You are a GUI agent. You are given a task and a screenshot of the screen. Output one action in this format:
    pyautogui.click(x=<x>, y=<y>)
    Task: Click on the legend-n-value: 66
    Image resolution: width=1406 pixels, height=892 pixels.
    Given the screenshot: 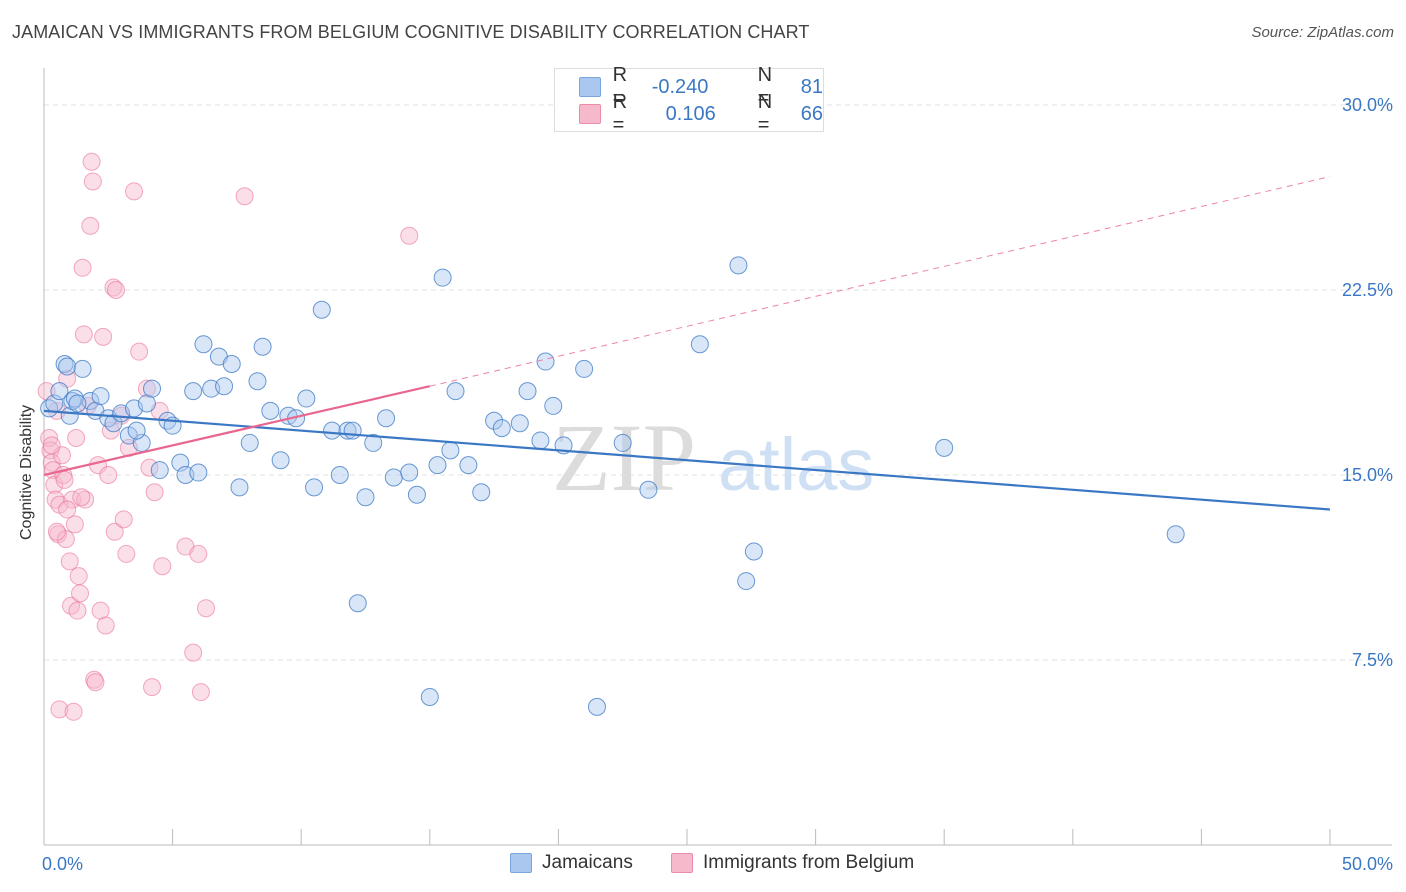 What is the action you would take?
    pyautogui.click(x=812, y=113)
    